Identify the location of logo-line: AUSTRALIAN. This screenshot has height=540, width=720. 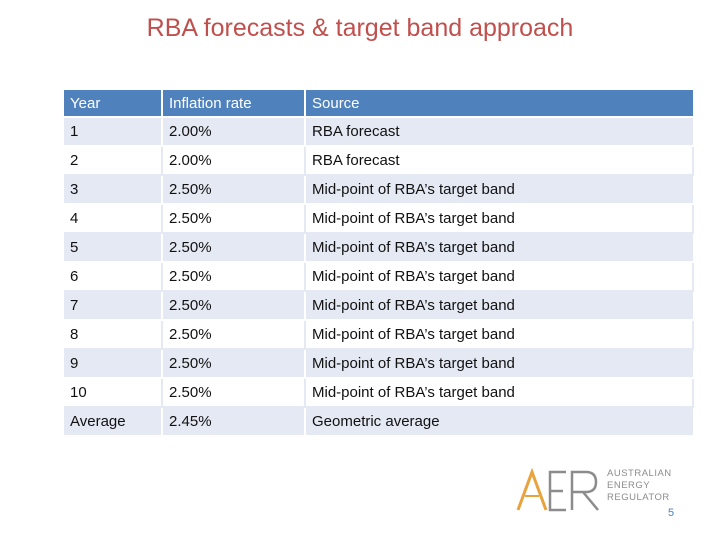
(639, 473).